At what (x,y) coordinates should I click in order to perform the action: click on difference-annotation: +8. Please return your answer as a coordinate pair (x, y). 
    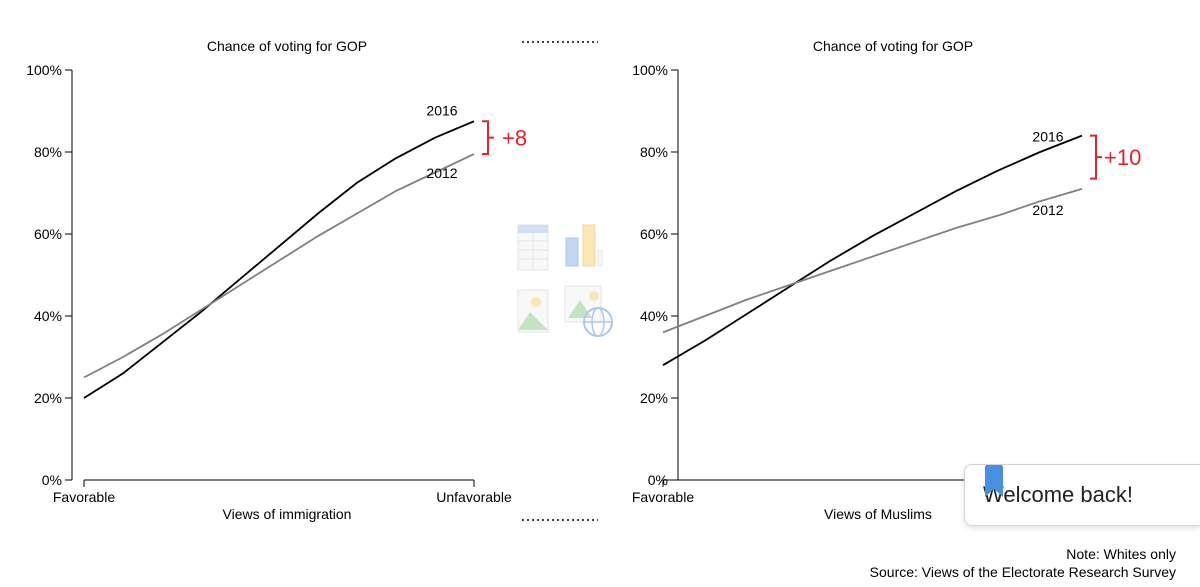
    Looking at the image, I should click on (514, 138).